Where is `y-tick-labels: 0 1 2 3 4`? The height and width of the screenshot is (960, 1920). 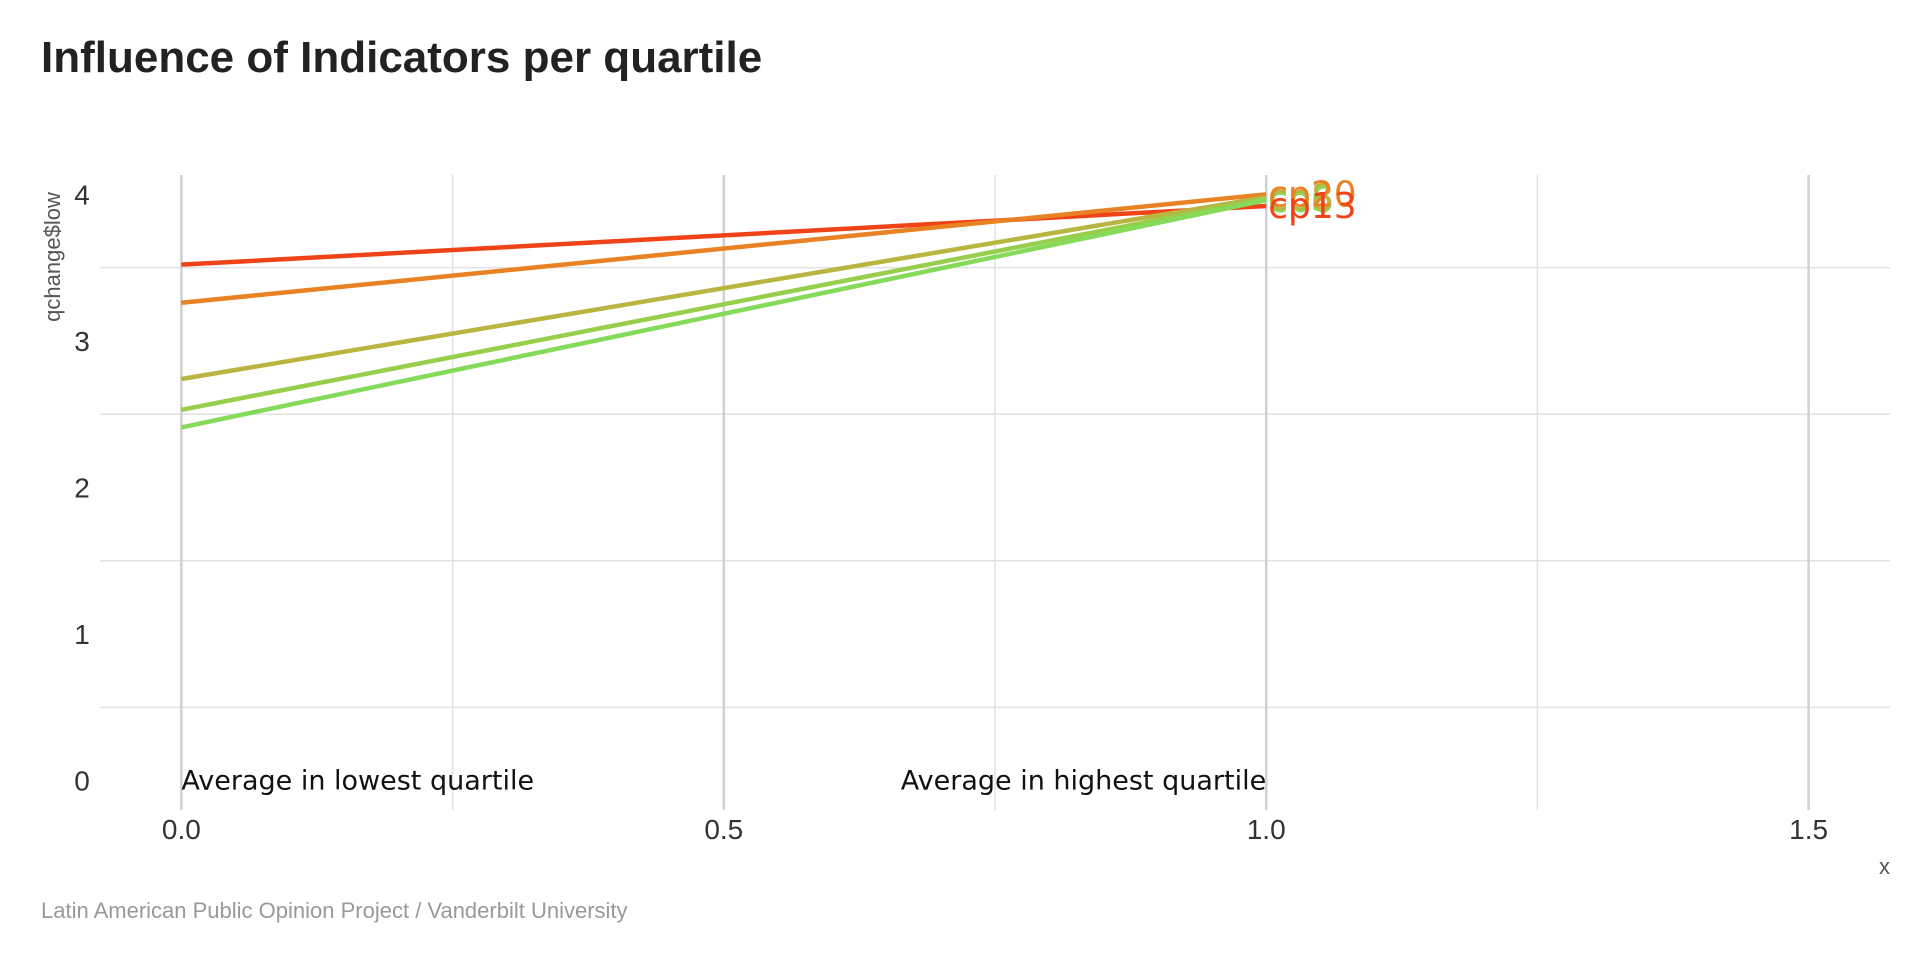 y-tick-labels: 0 1 2 3 4 is located at coordinates (82, 487).